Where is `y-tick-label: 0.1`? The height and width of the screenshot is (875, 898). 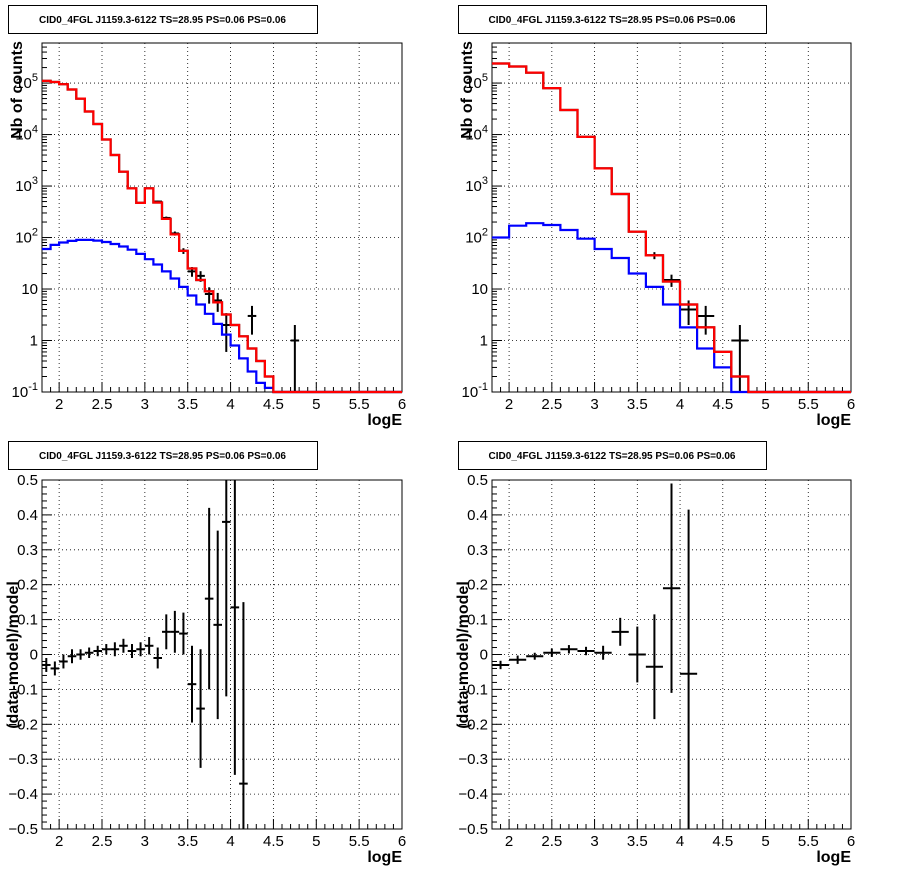 y-tick-label: 0.1 is located at coordinates (27, 620).